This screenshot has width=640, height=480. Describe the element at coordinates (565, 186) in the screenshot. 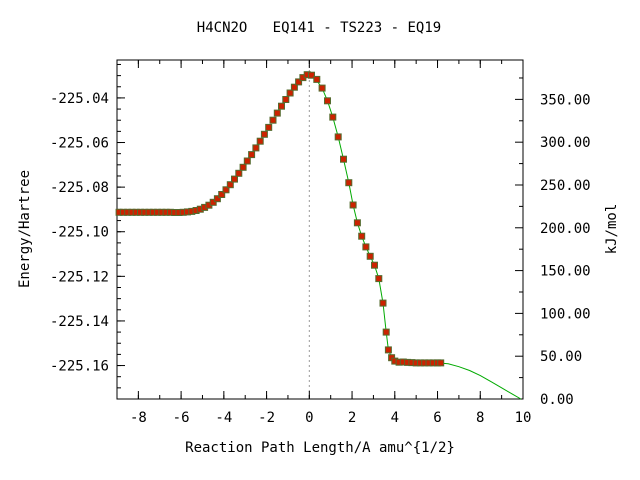

I see `y2-tick-label: 250.00` at that location.